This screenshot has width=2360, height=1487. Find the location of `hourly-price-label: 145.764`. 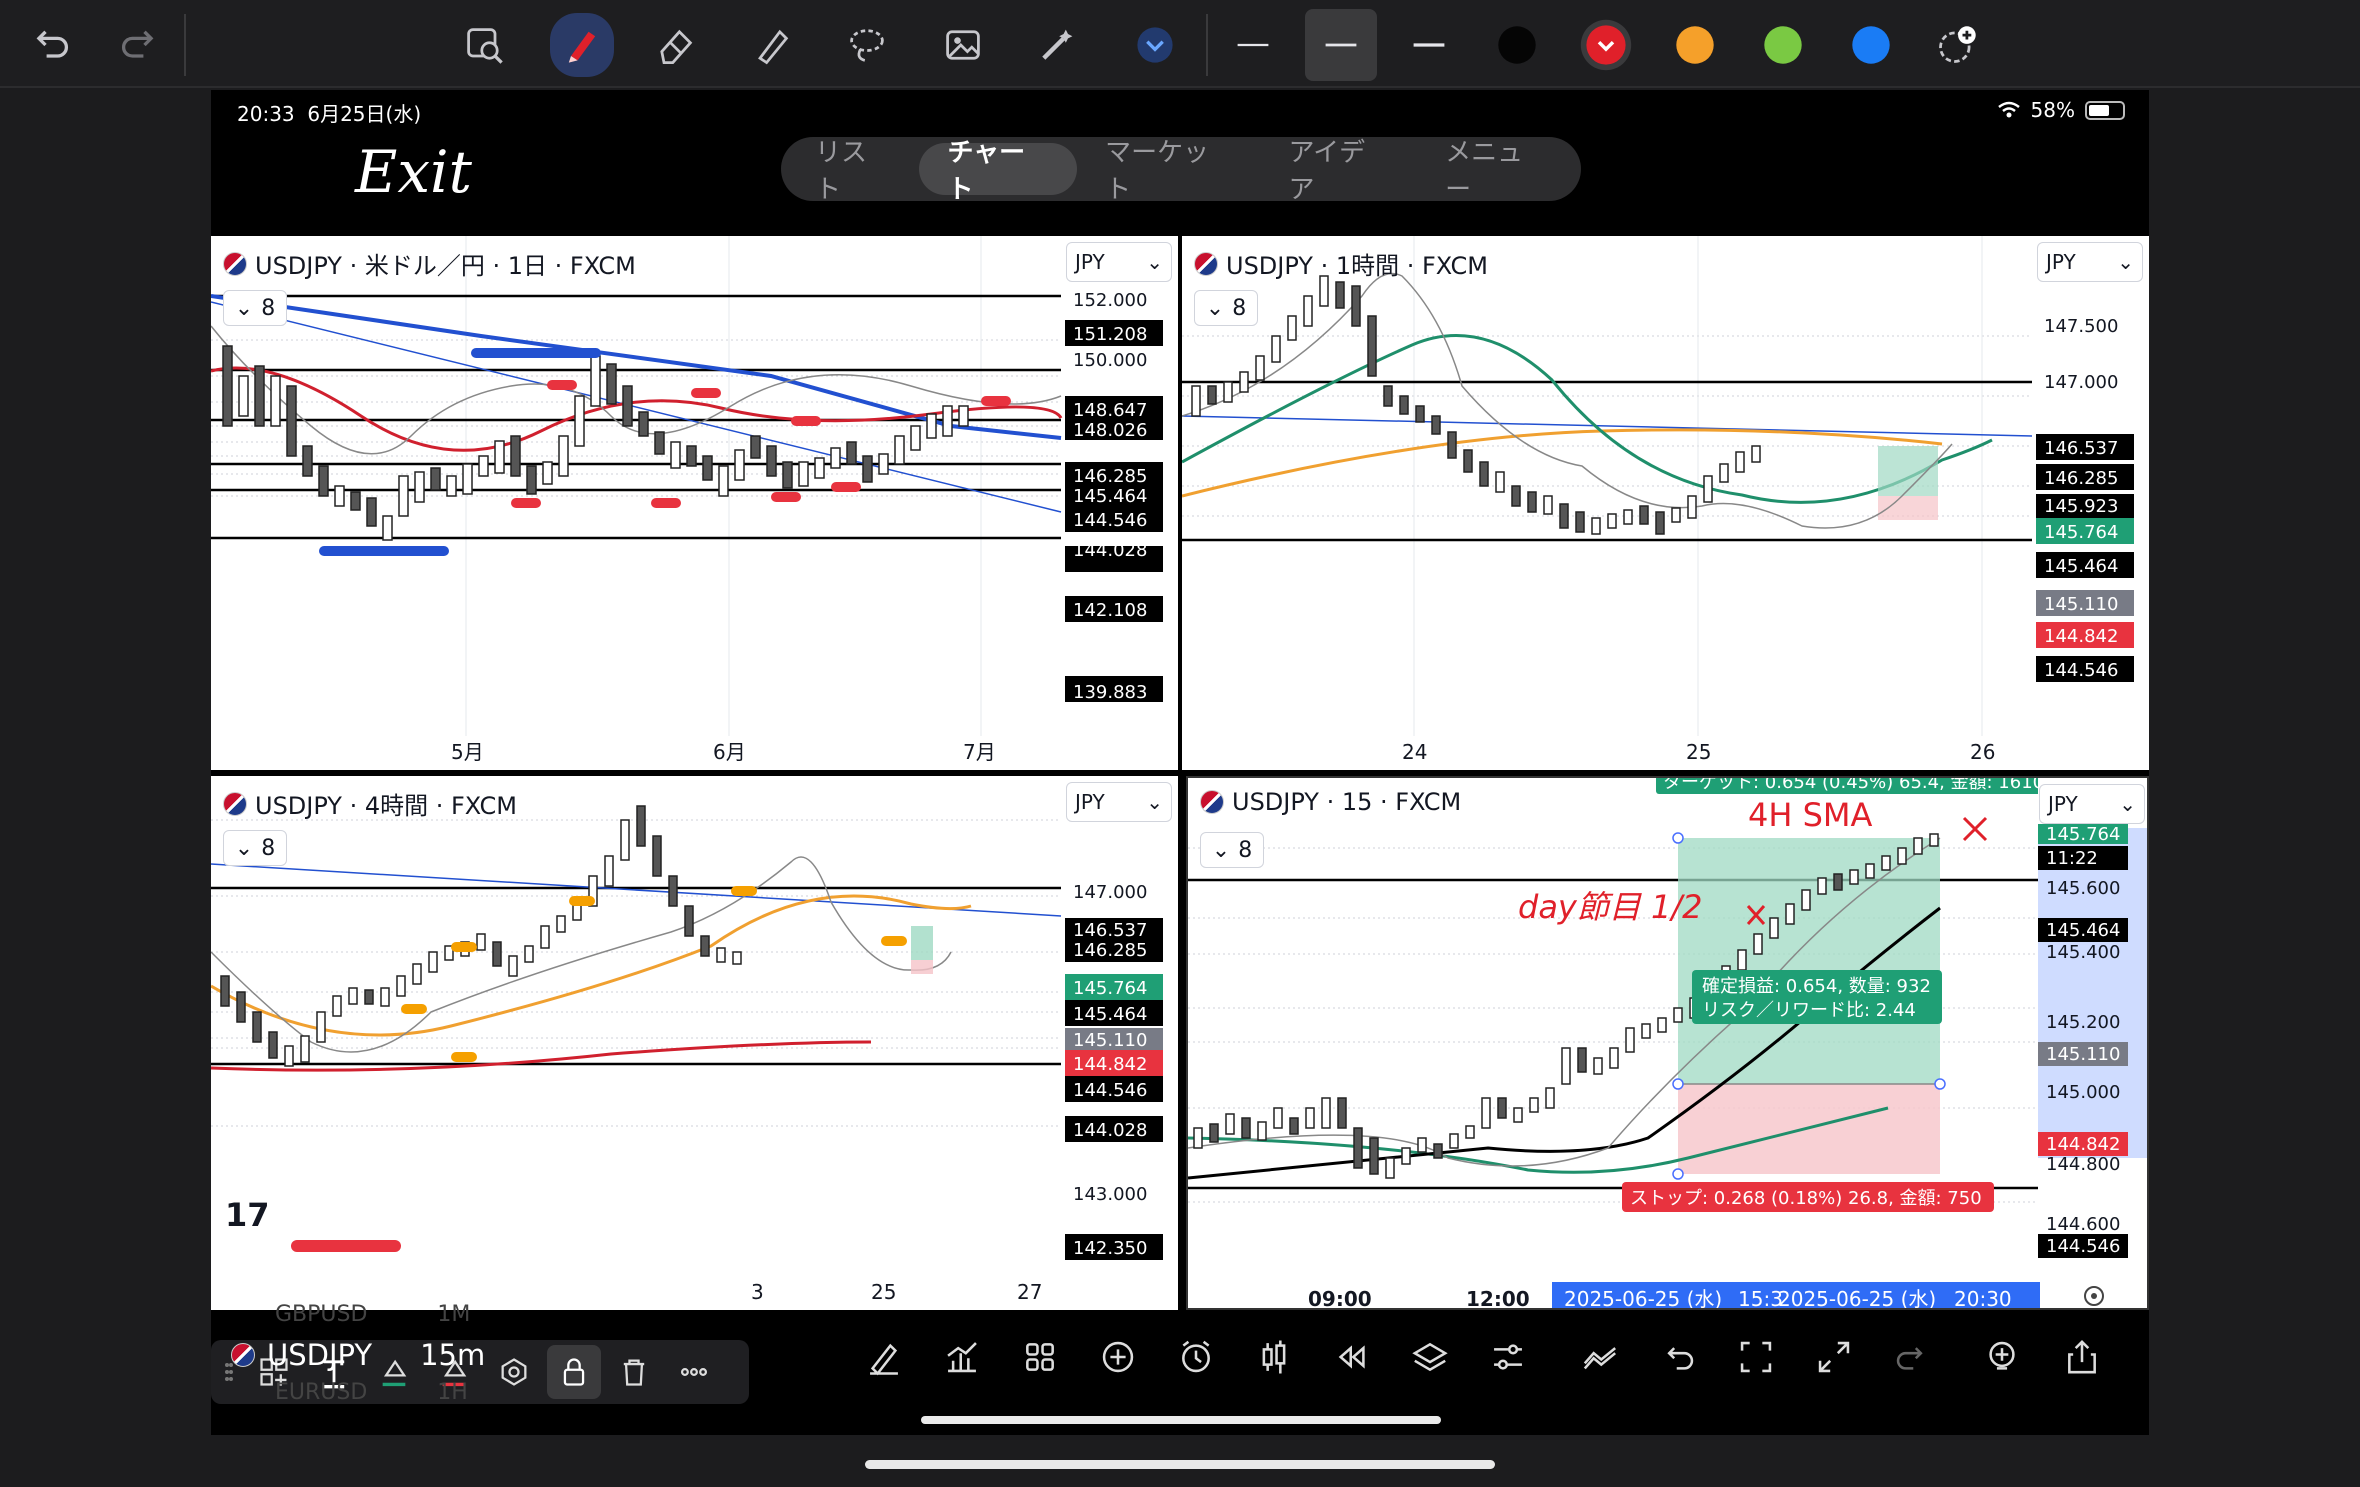

hourly-price-label: 145.764 is located at coordinates (2081, 532).